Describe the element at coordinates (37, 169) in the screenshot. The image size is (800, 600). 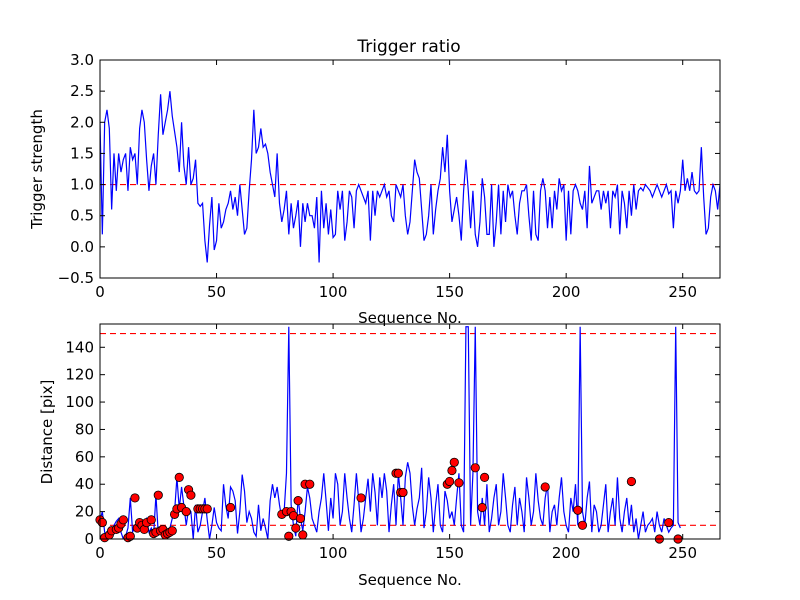
I see `trigger-y-axis-label: Trigger strength` at that location.